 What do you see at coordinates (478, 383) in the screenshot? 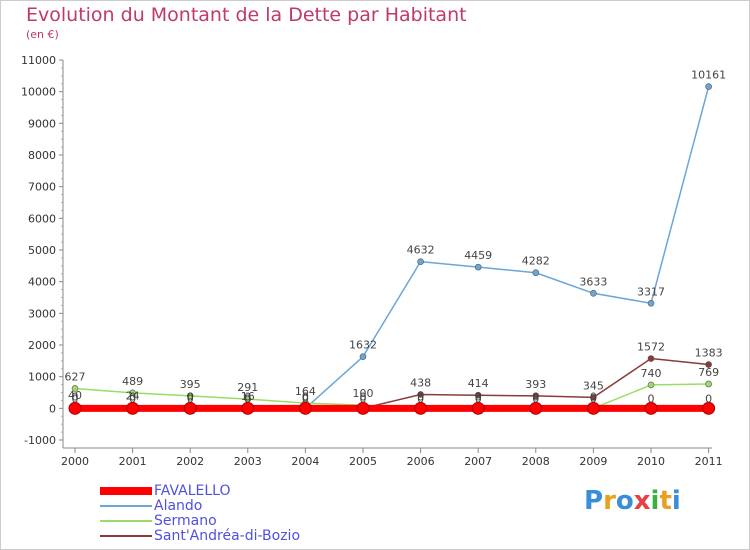
I see `data-label-sant-andr-a-di-bozio: 414` at bounding box center [478, 383].